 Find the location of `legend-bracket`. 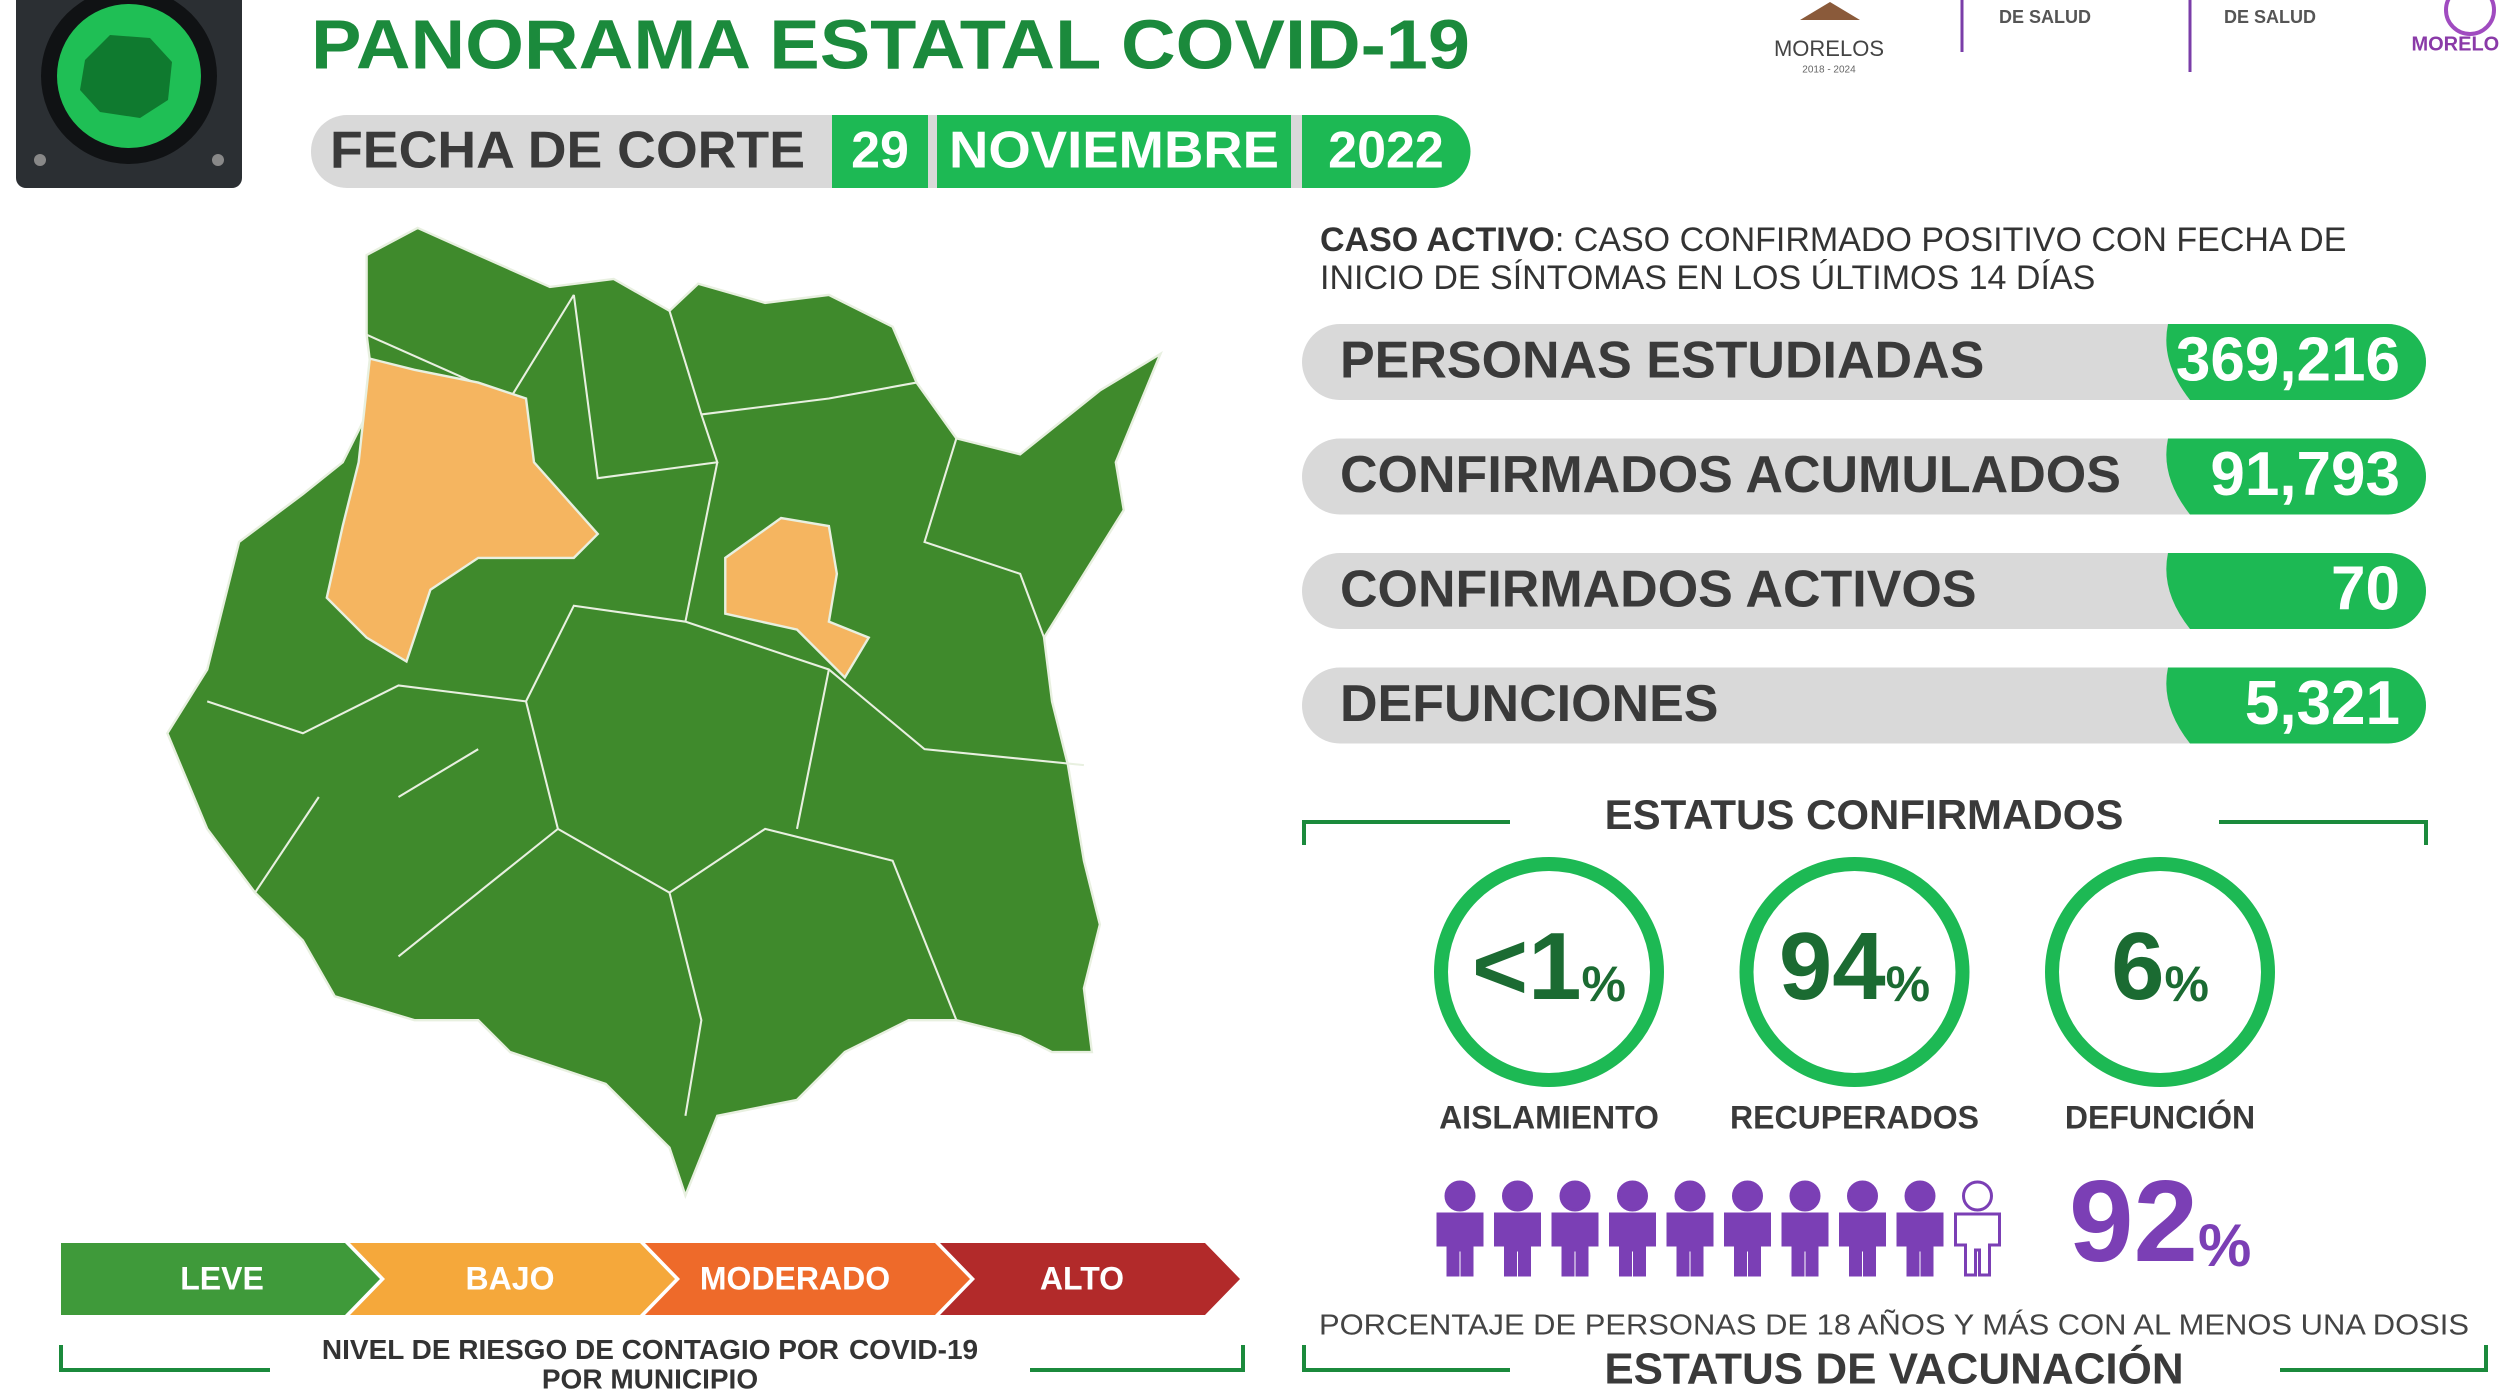

legend-bracket is located at coordinates (652, 1358).